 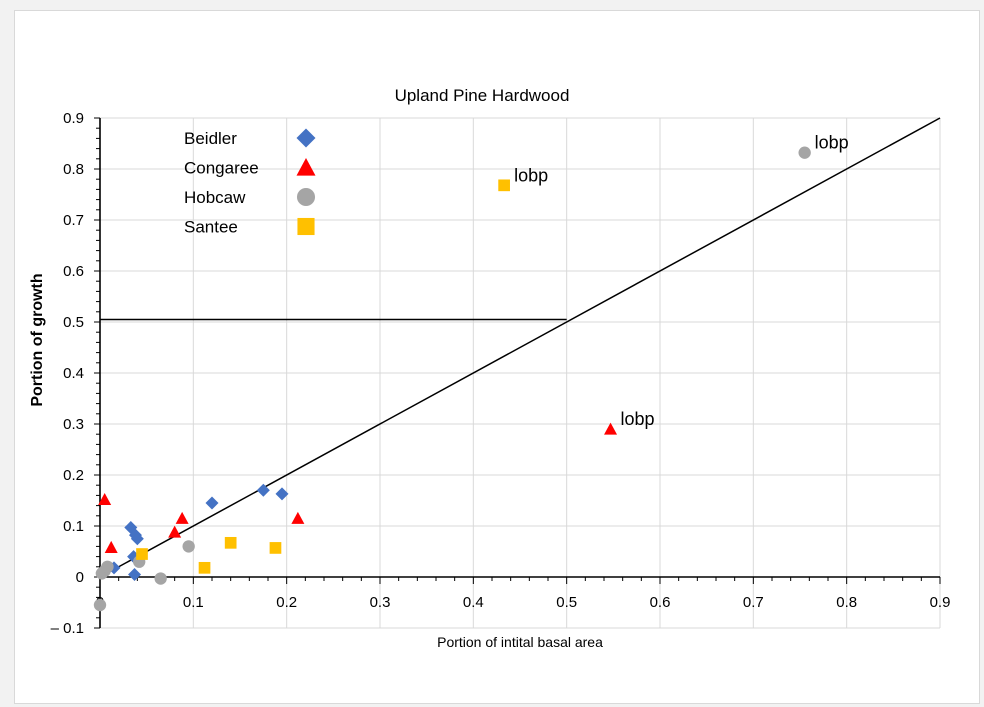 I want to click on x-axis-label: Portion of intital basal area, so click(x=520, y=642).